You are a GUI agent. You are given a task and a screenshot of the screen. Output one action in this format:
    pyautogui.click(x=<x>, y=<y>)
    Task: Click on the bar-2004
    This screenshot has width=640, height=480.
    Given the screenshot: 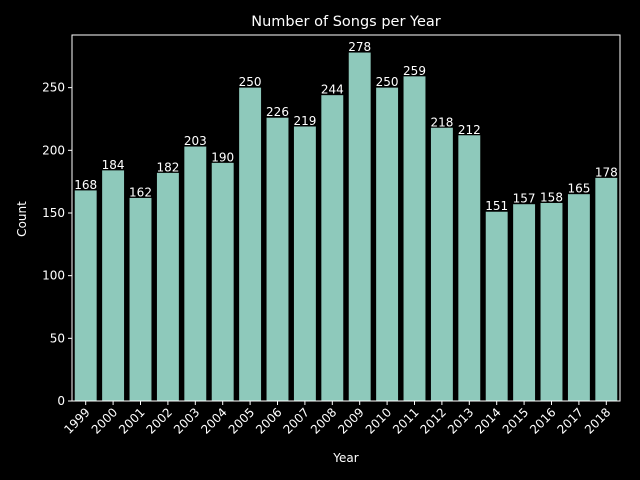 What is the action you would take?
    pyautogui.click(x=222, y=281)
    